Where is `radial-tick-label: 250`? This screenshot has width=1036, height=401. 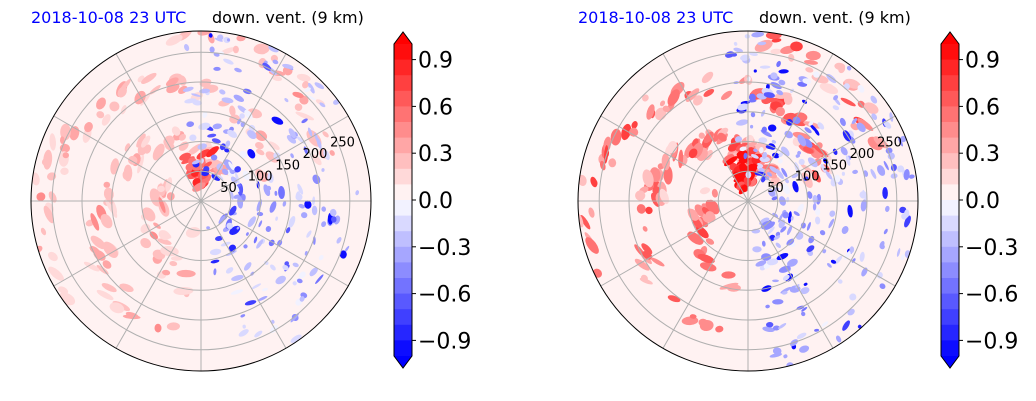 radial-tick-label: 250 is located at coordinates (342, 143).